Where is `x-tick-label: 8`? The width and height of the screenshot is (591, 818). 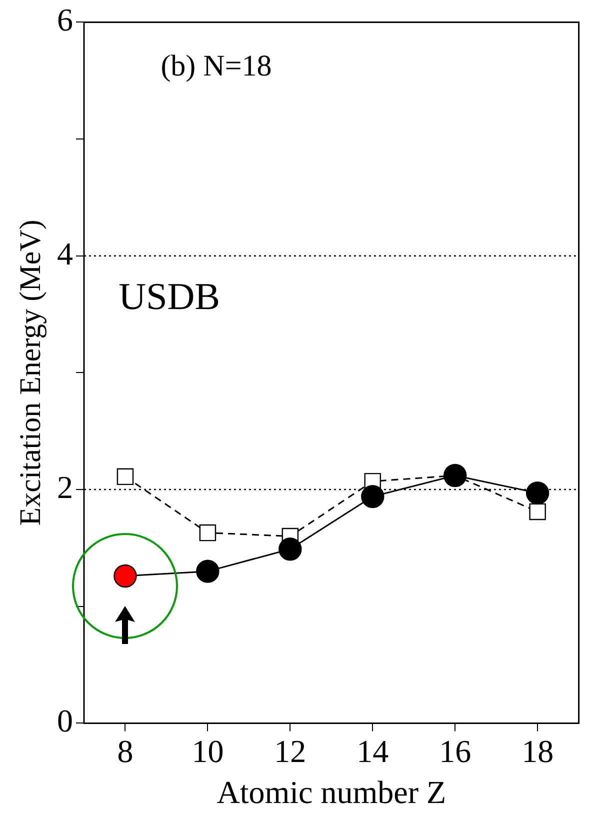
x-tick-label: 8 is located at coordinates (125, 750).